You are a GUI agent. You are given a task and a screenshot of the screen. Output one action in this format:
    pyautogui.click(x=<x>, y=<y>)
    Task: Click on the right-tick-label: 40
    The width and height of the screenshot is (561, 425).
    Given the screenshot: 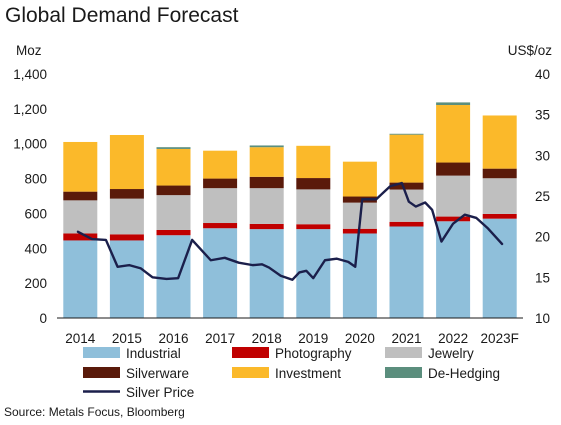 What is the action you would take?
    pyautogui.click(x=542, y=74)
    